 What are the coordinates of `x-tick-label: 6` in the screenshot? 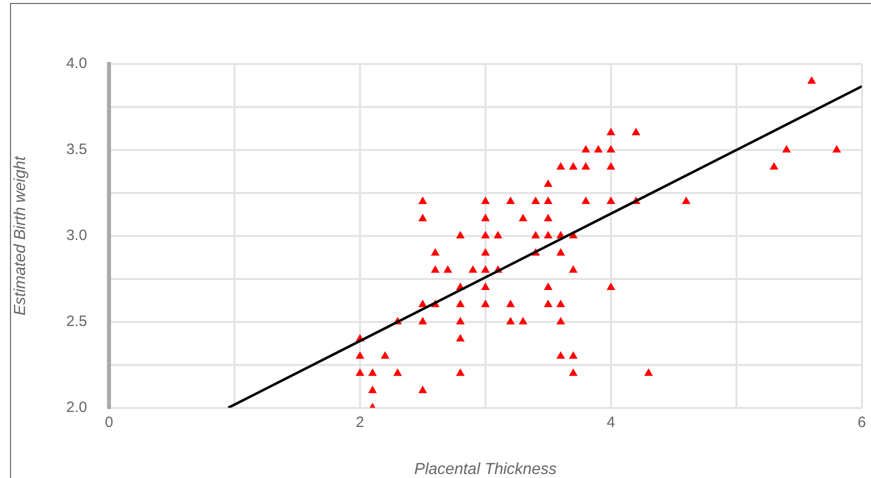 It's located at (862, 422).